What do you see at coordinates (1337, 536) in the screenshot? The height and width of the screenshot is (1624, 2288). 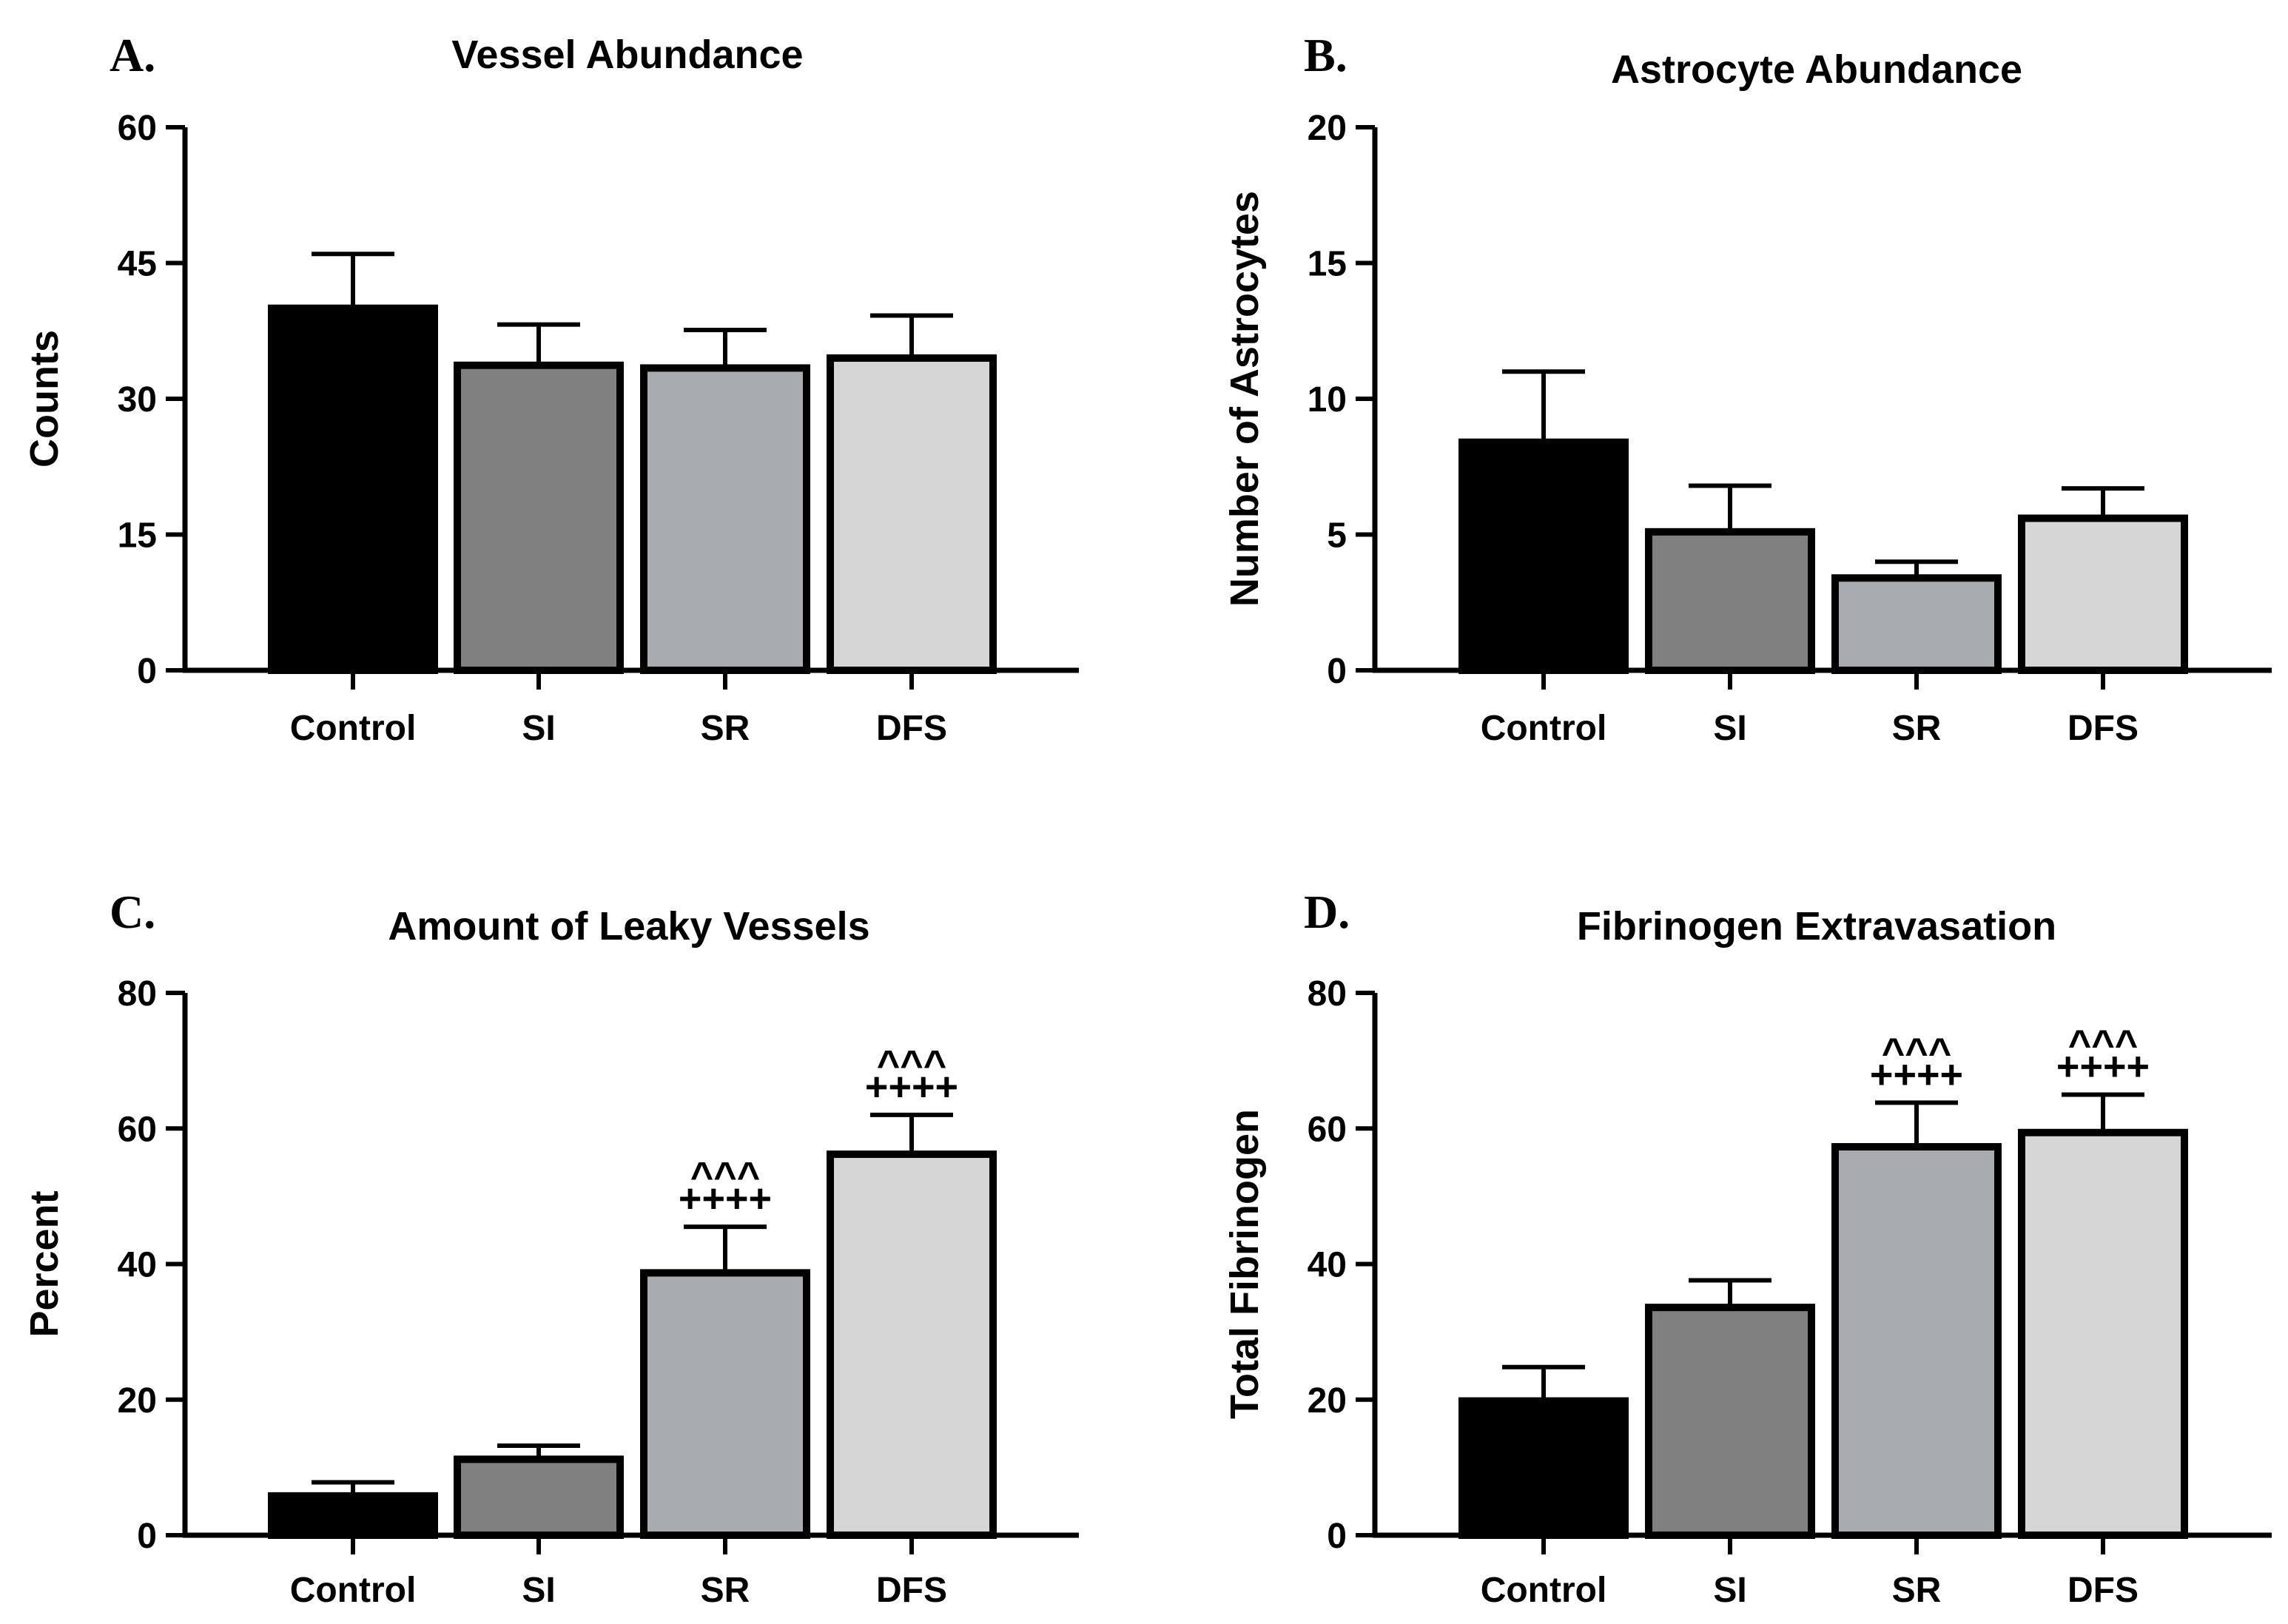 I see `y-tick-label: 5` at bounding box center [1337, 536].